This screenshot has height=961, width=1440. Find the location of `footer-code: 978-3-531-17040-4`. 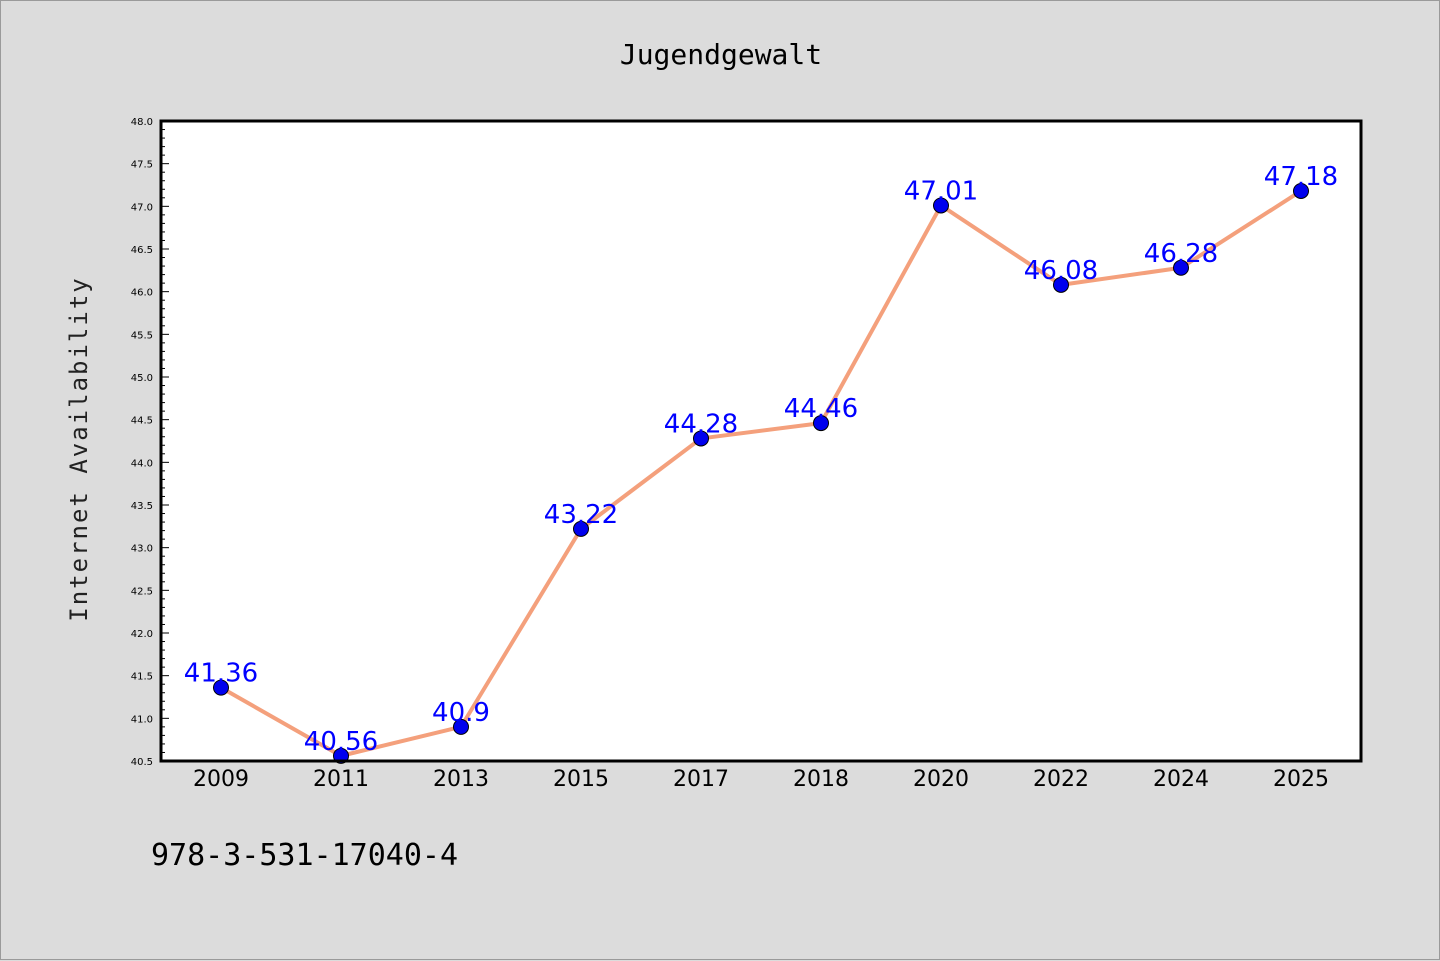

footer-code: 978-3-531-17040-4 is located at coordinates (304, 855).